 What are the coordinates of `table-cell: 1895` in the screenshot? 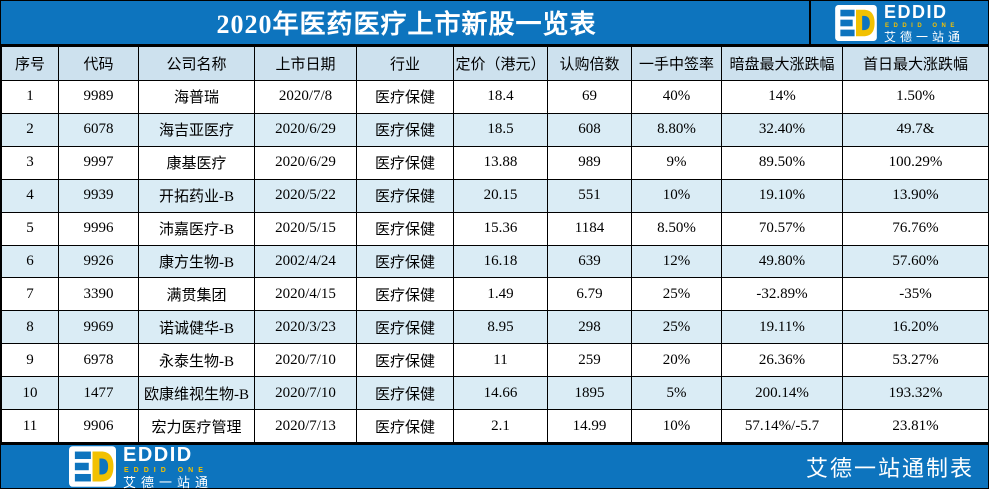 It's located at (589, 393).